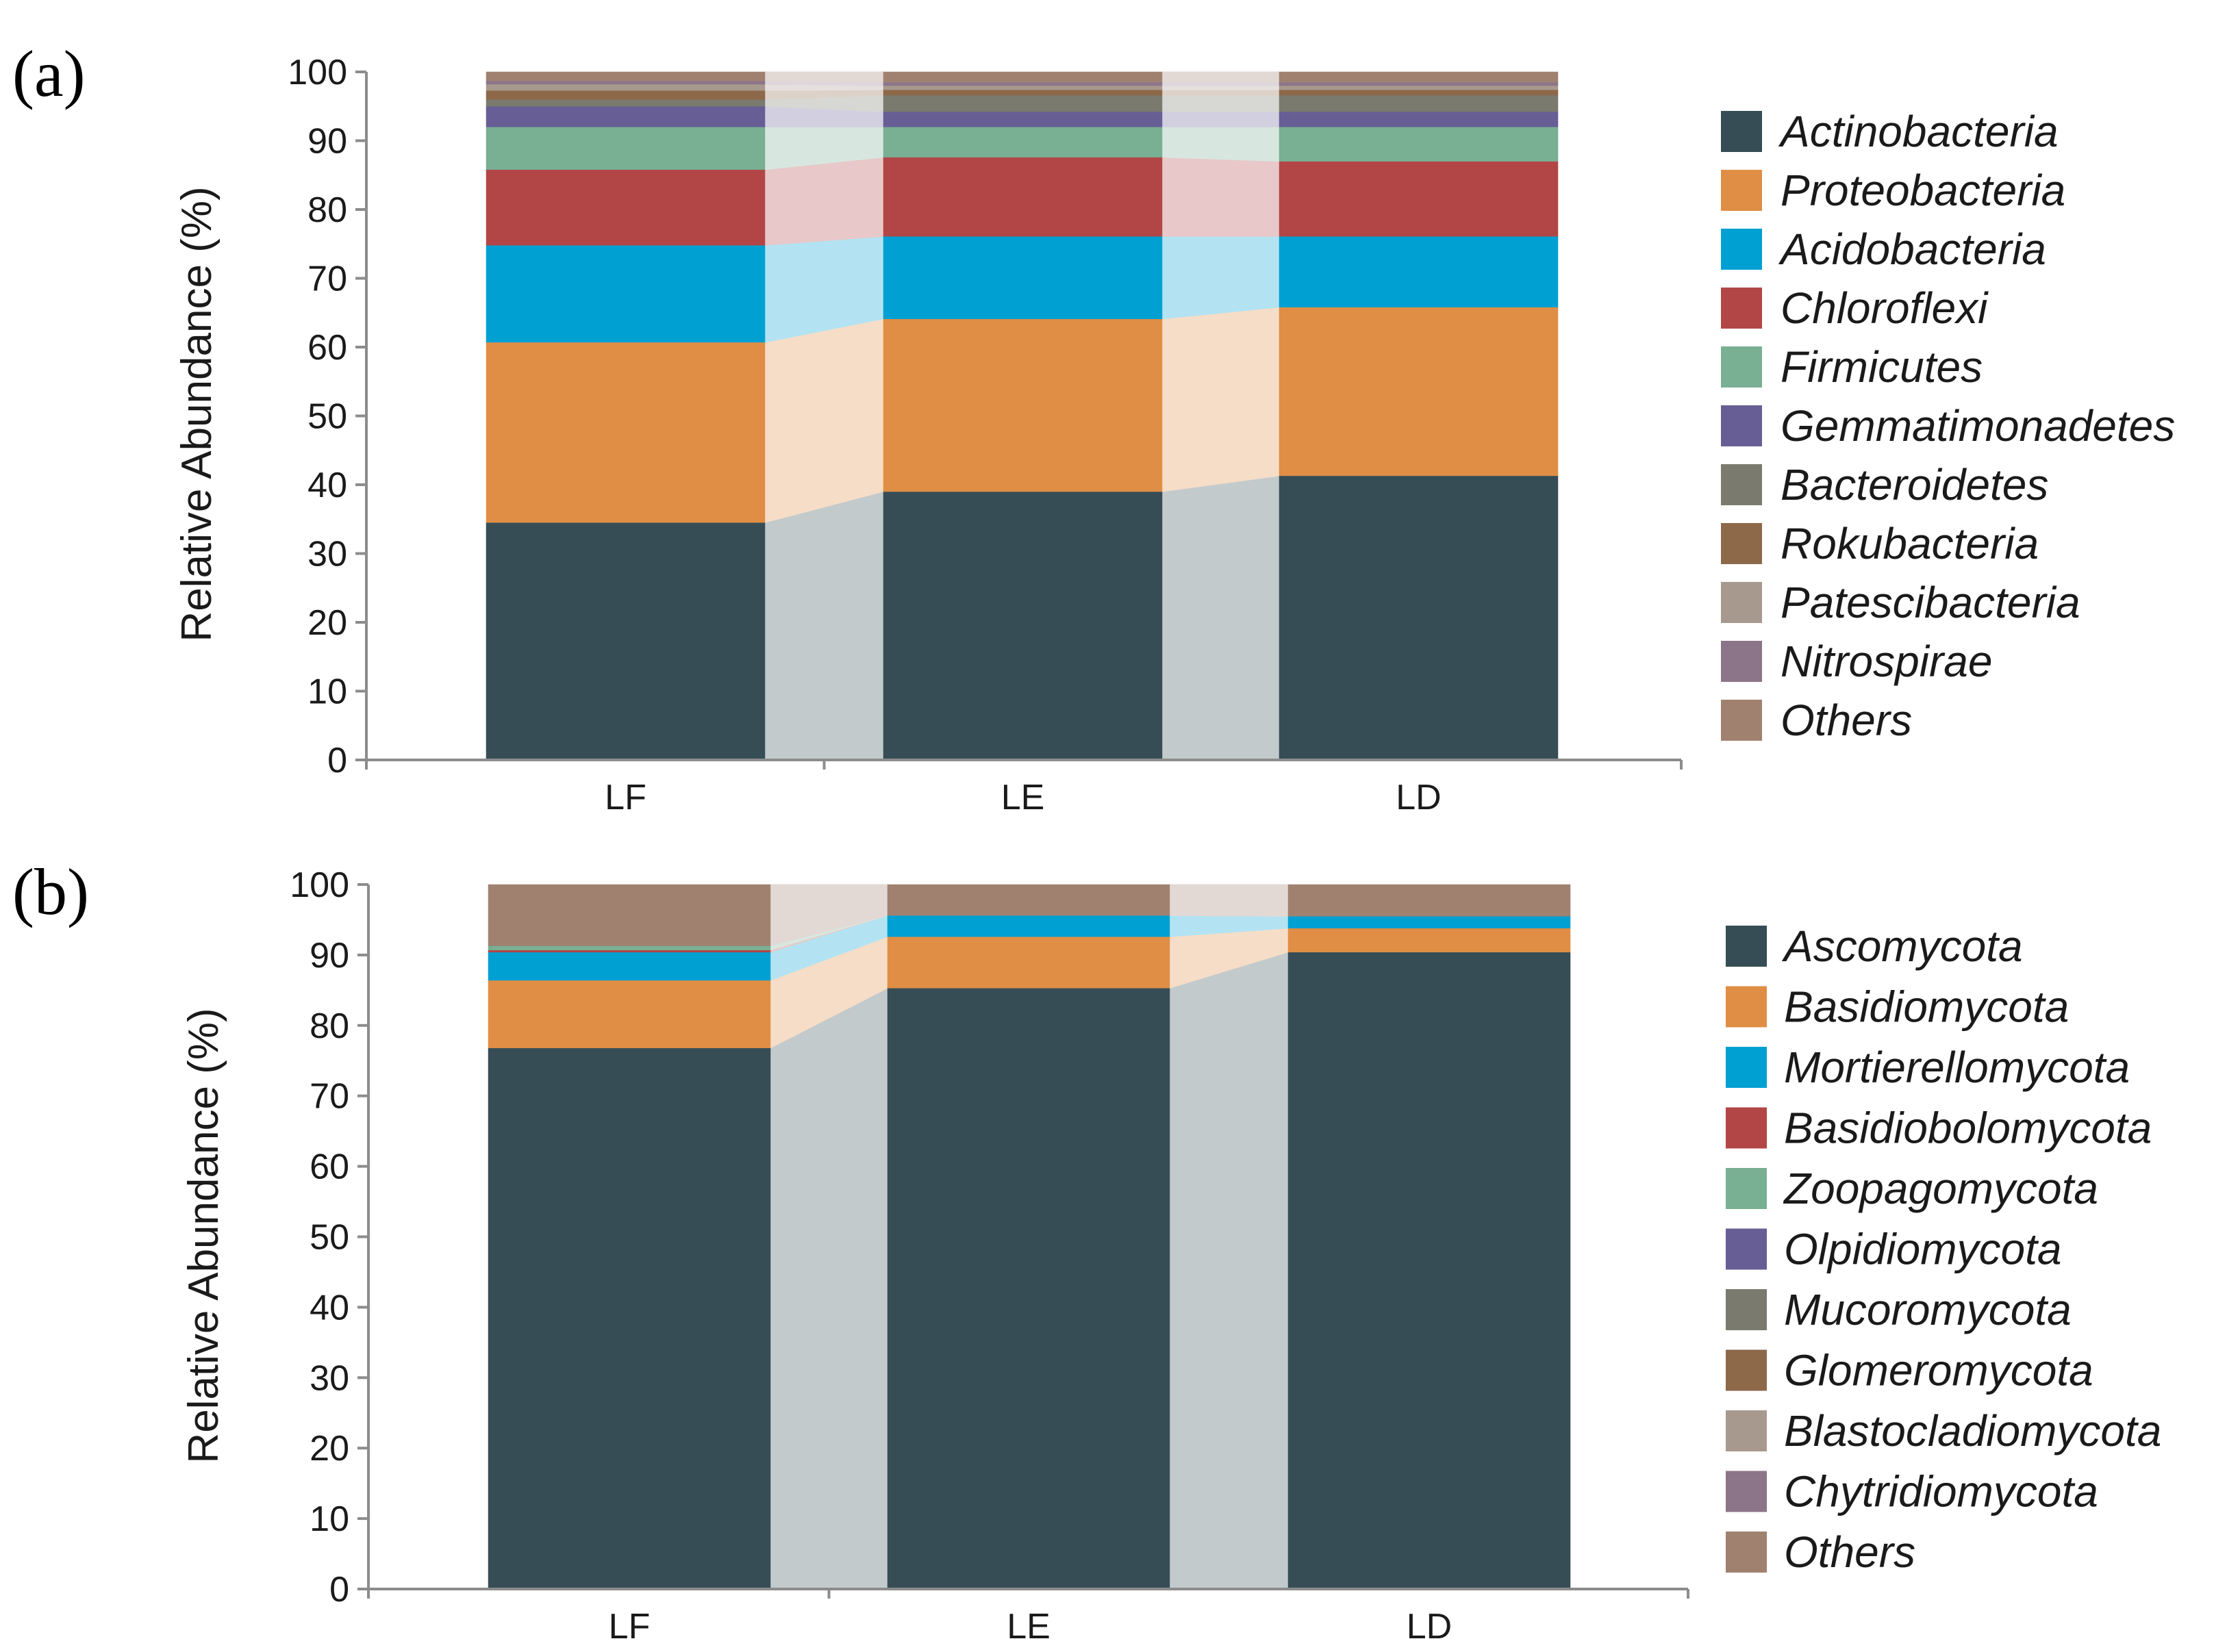 This screenshot has height=1652, width=2214. What do you see at coordinates (327, 279) in the screenshot?
I see `y-tick-label: 70` at bounding box center [327, 279].